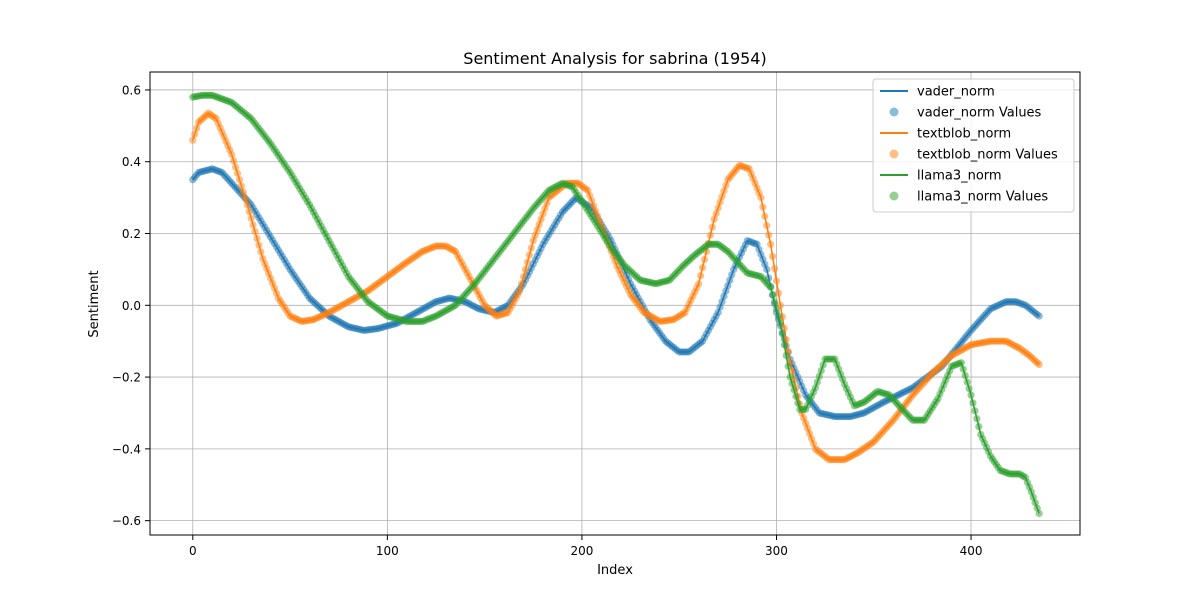  What do you see at coordinates (131, 90) in the screenshot?
I see `y-tick-label: 0.6` at bounding box center [131, 90].